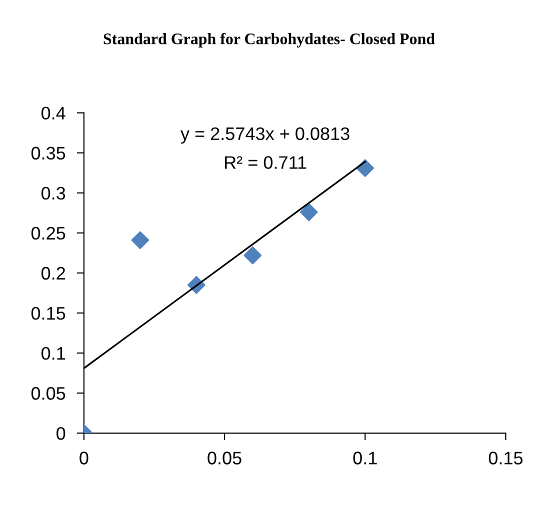 The image size is (538, 506). I want to click on x-tick-label: 0.05, so click(225, 458).